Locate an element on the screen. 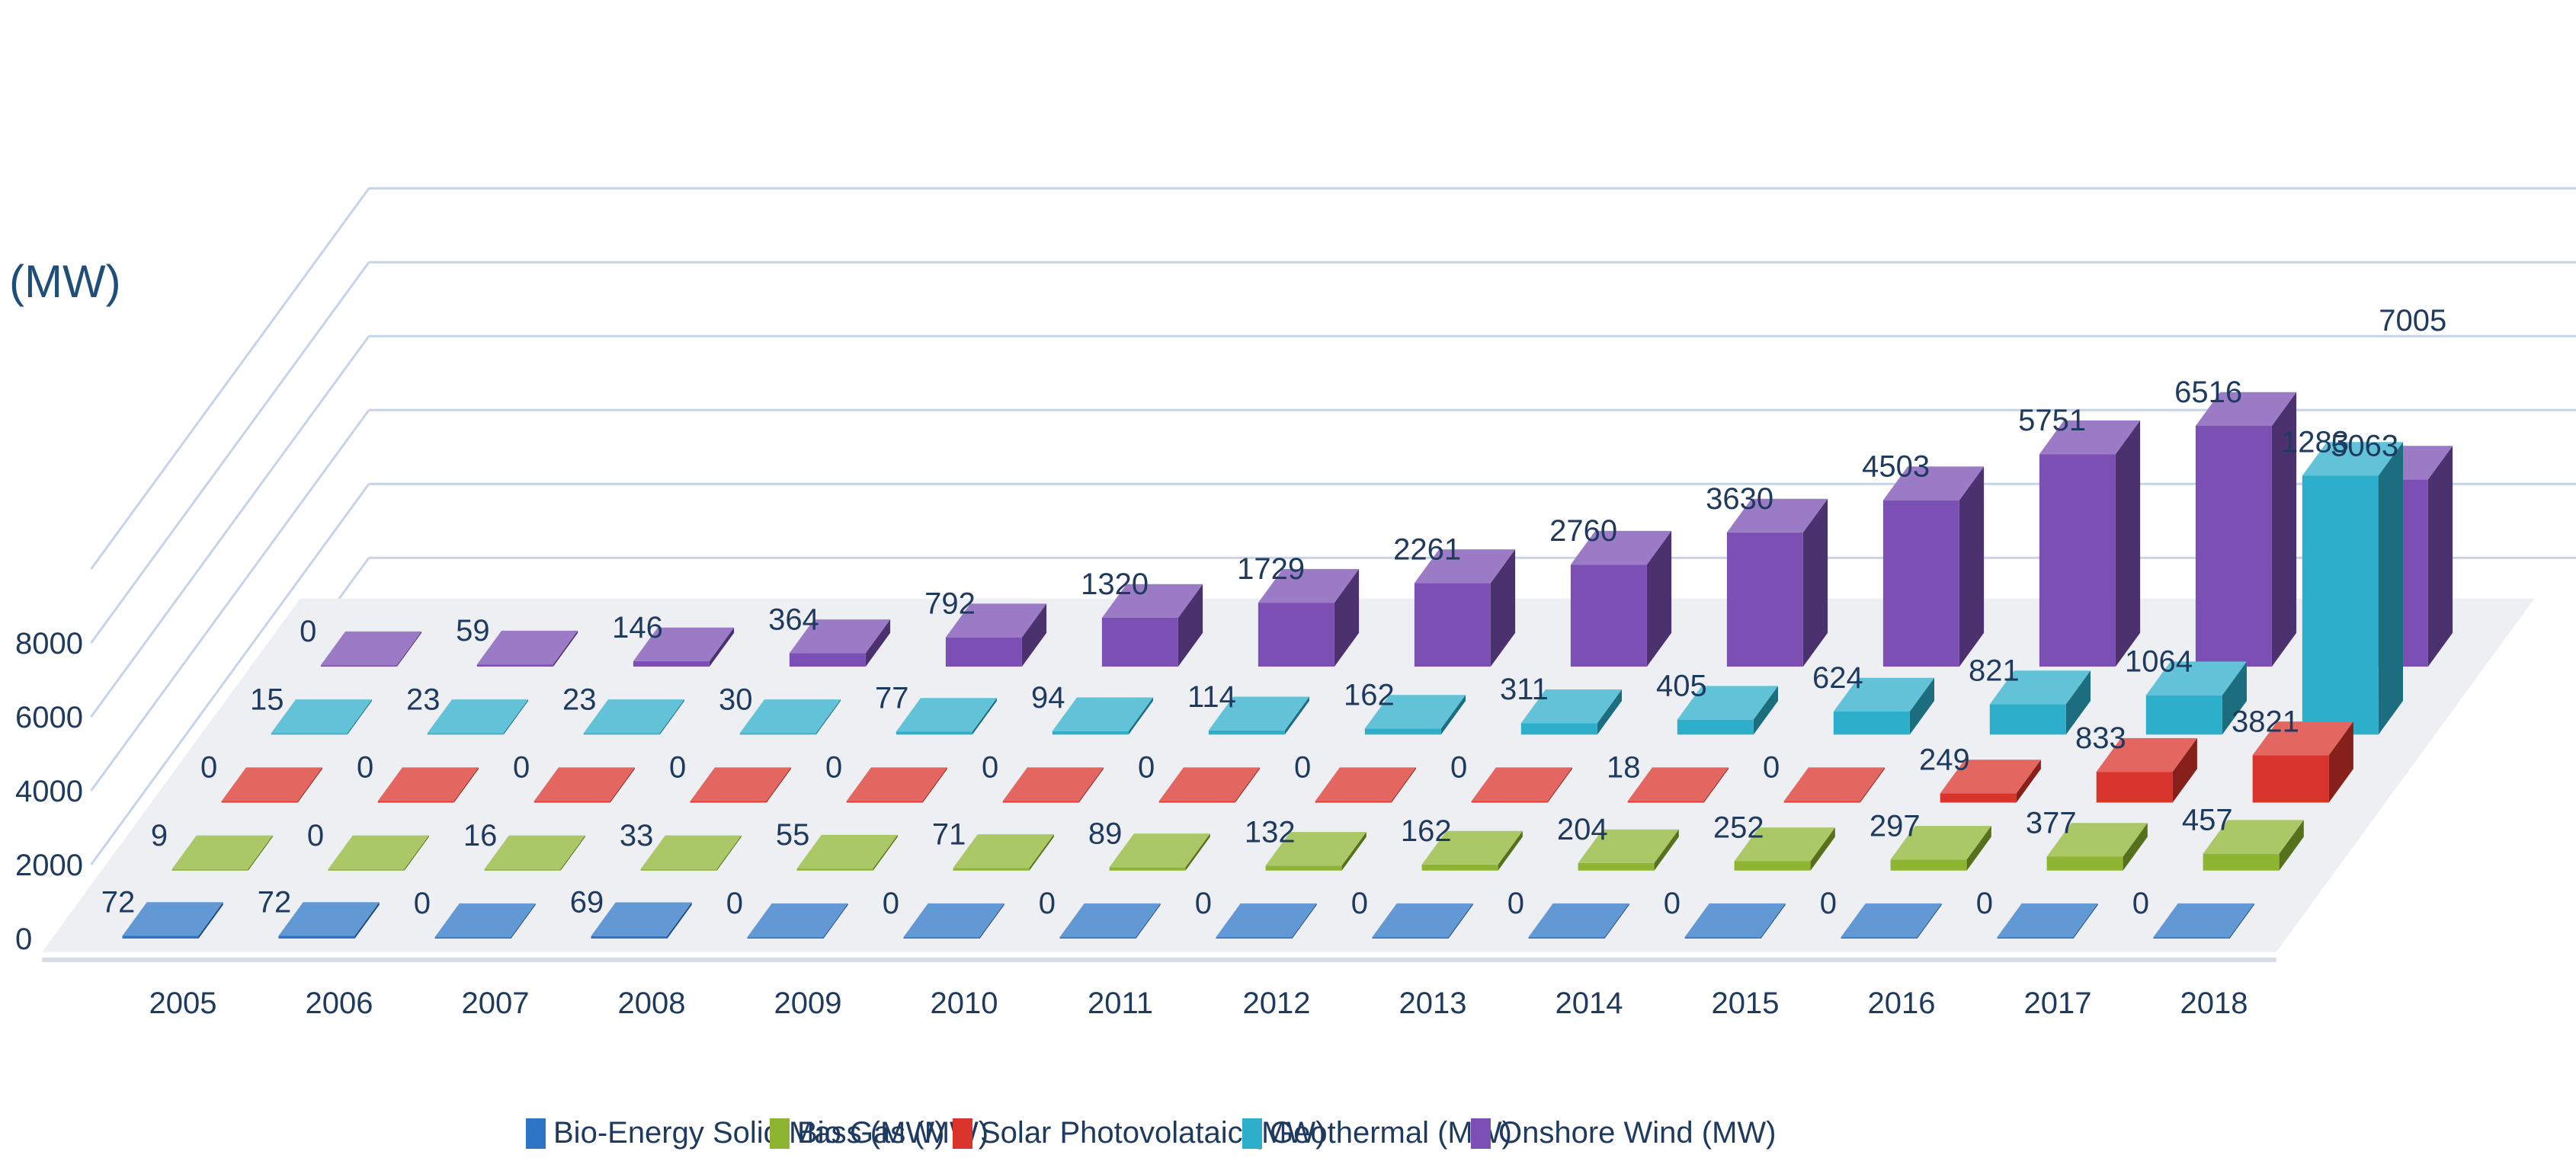 Image resolution: width=2576 pixels, height=1161 pixels. bar-bio-energy-solid-mass-2011 is located at coordinates (1110, 921).